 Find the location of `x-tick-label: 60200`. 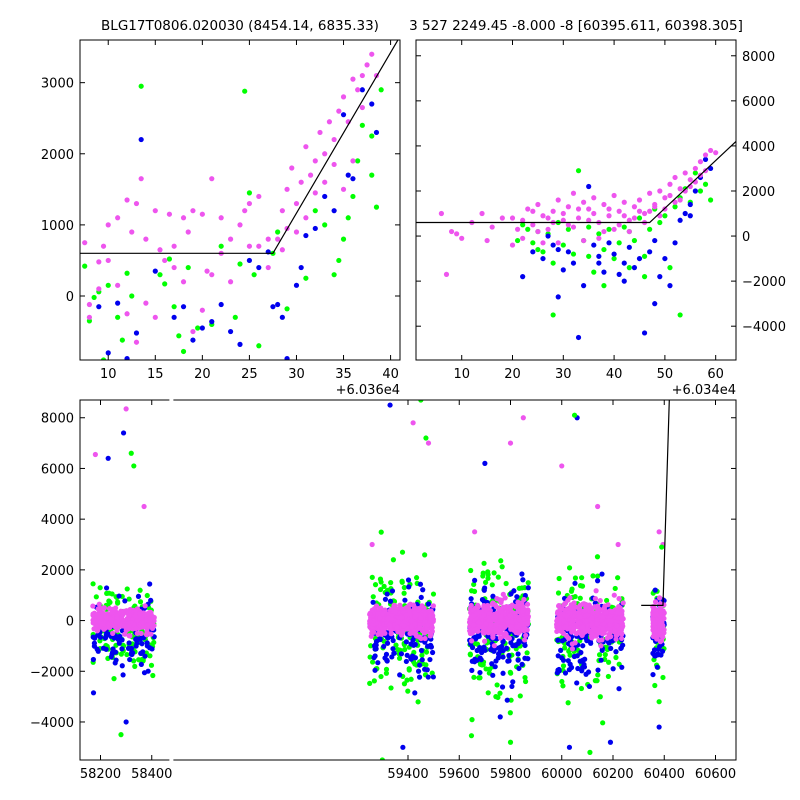

x-tick-label: 60200 is located at coordinates (612, 774).